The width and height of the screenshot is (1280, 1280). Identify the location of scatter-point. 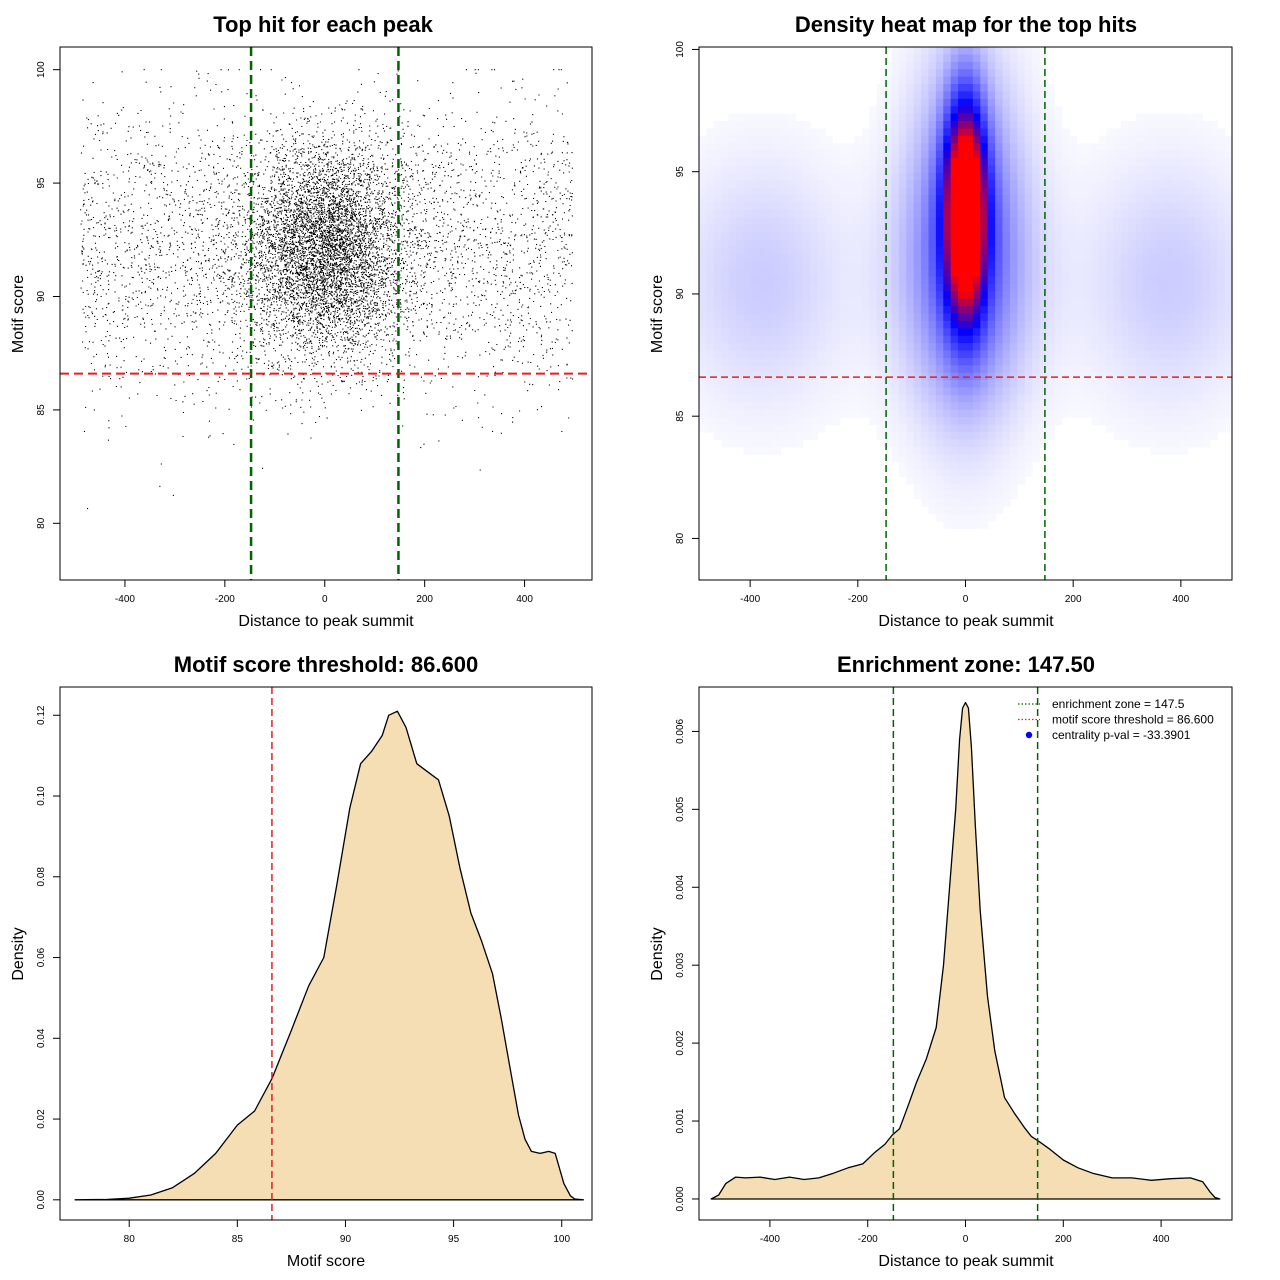
(327, 289).